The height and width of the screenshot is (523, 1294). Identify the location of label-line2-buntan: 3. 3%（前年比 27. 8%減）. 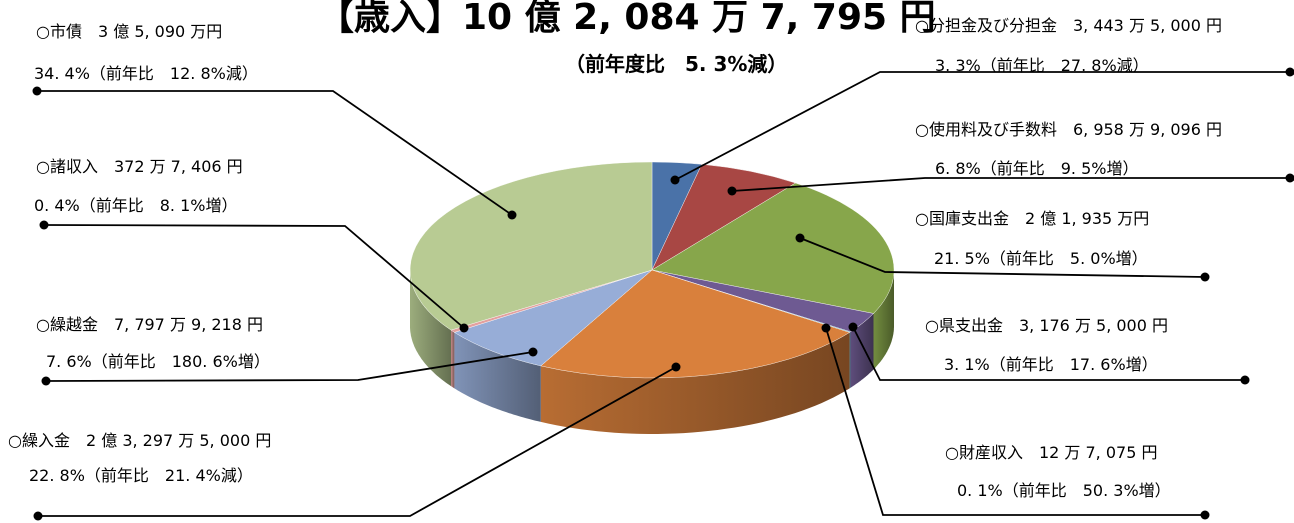
(1042, 65).